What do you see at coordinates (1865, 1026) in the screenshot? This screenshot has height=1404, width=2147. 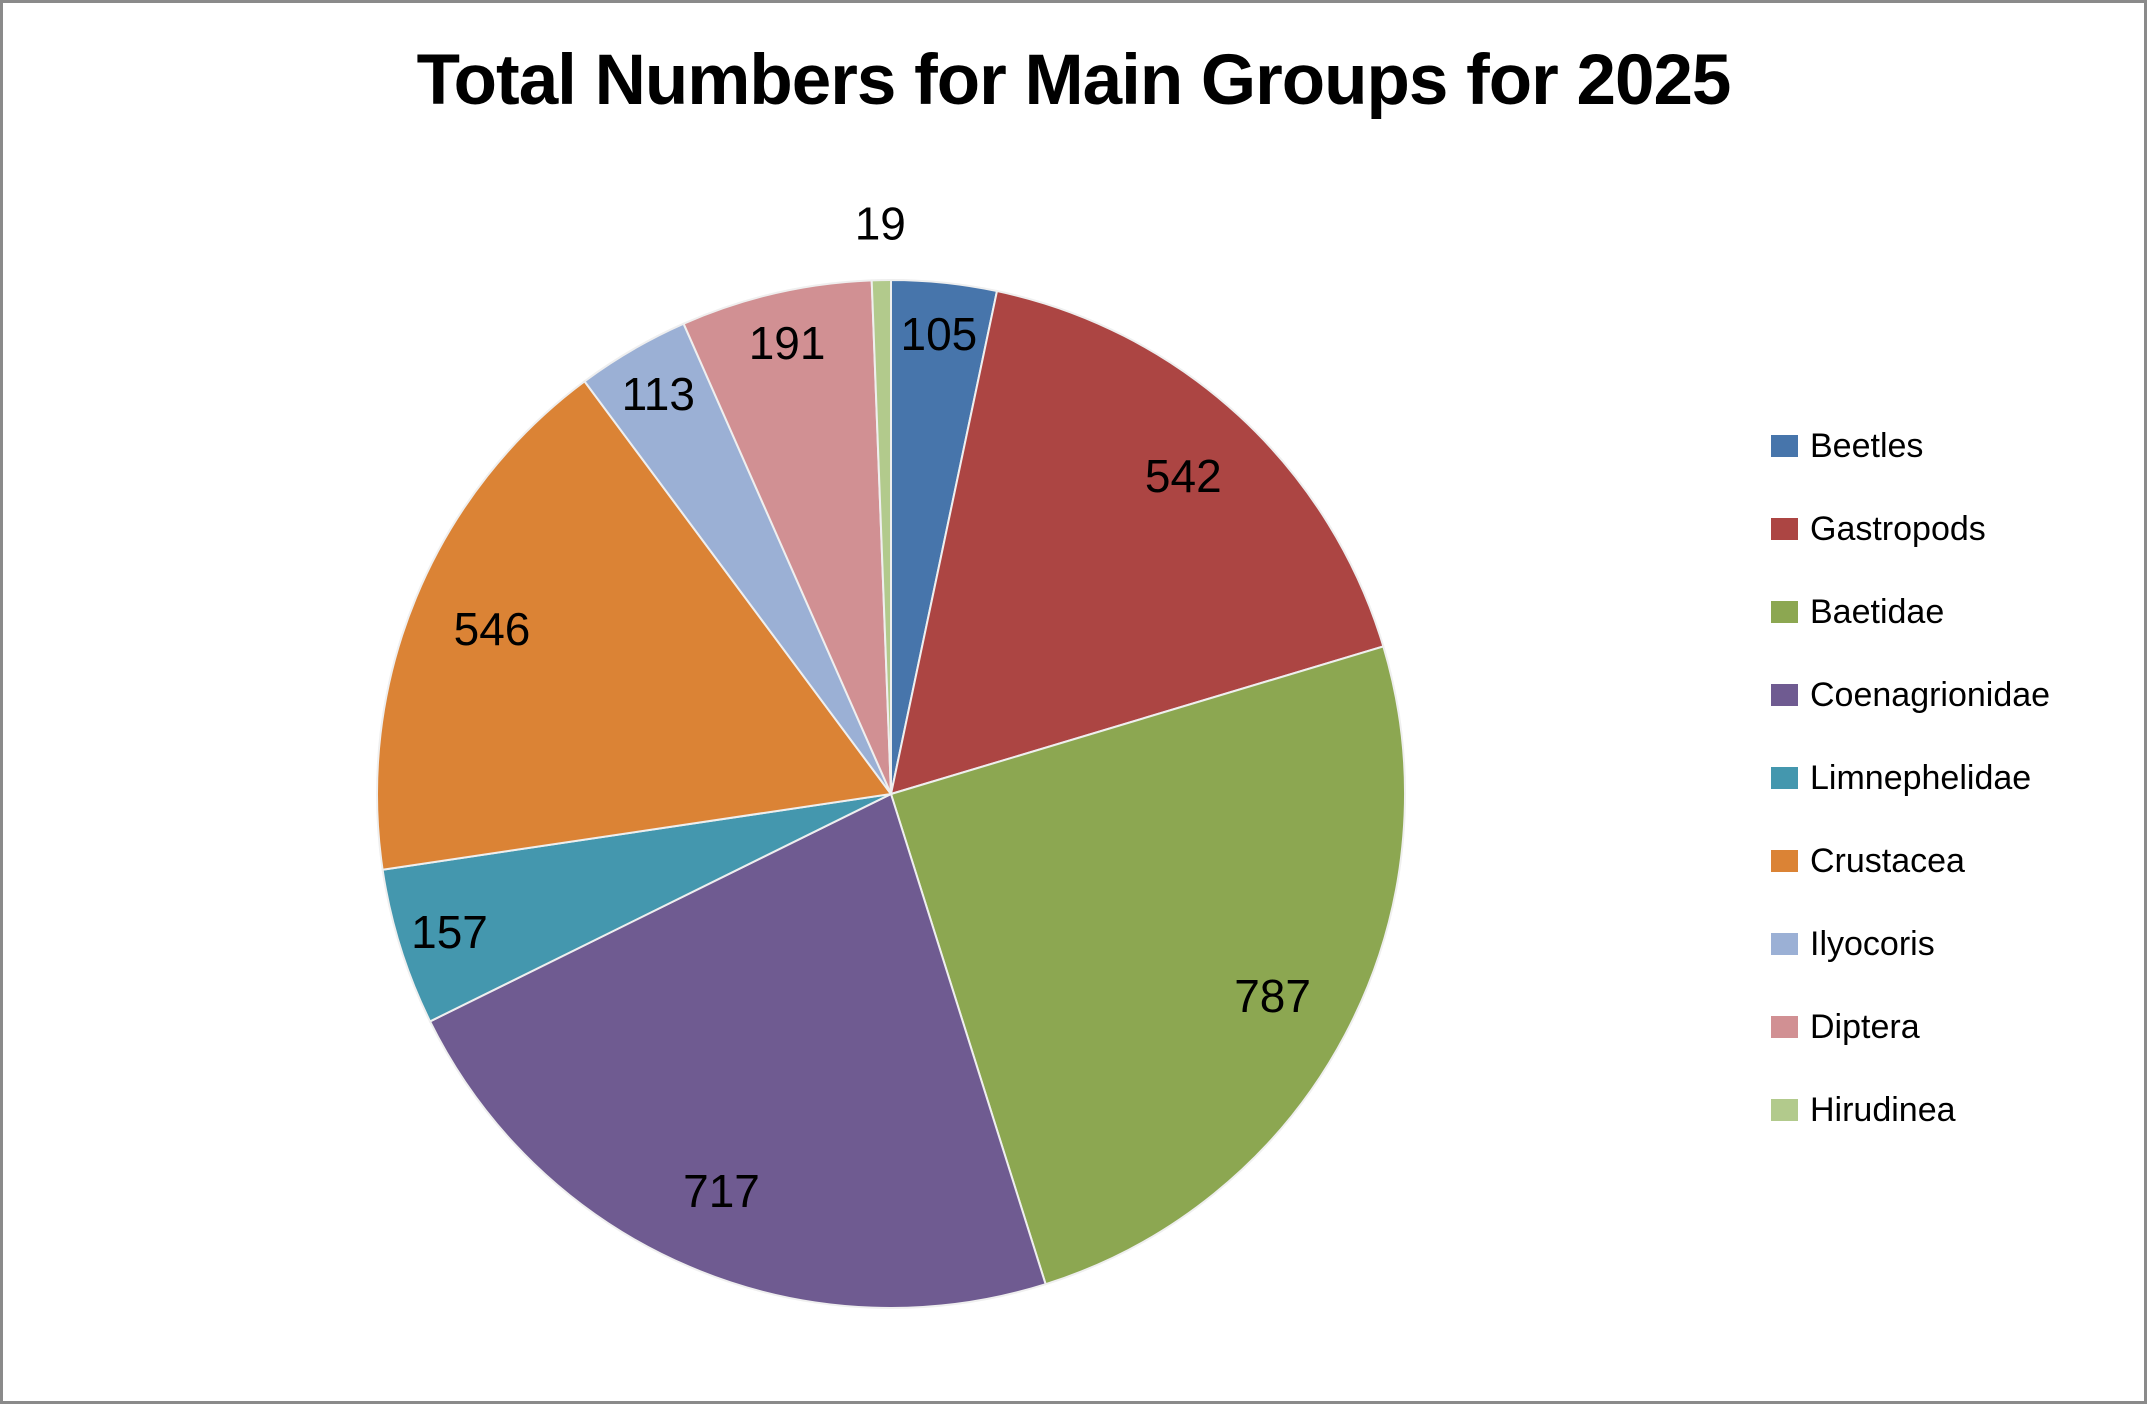 I see `legend-label: Diptera` at bounding box center [1865, 1026].